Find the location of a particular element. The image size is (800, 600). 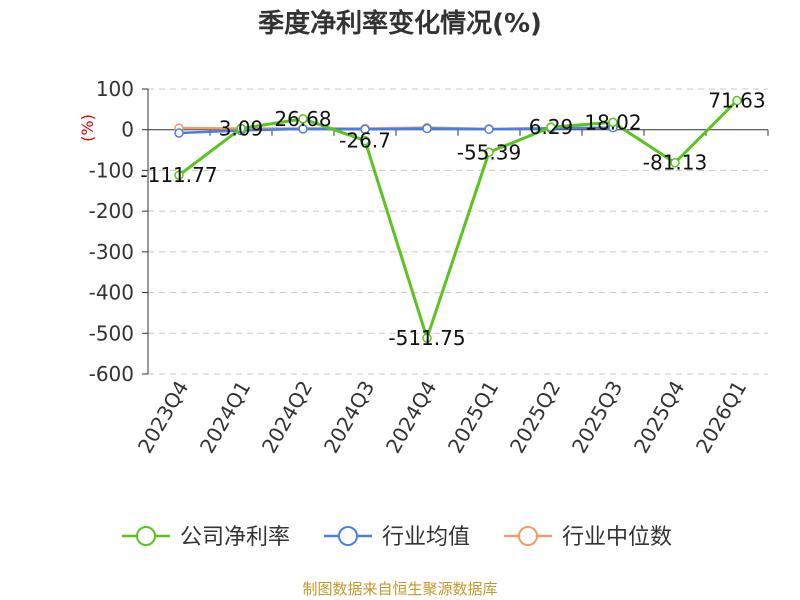

y-tick-label: -200 is located at coordinates (111, 211).